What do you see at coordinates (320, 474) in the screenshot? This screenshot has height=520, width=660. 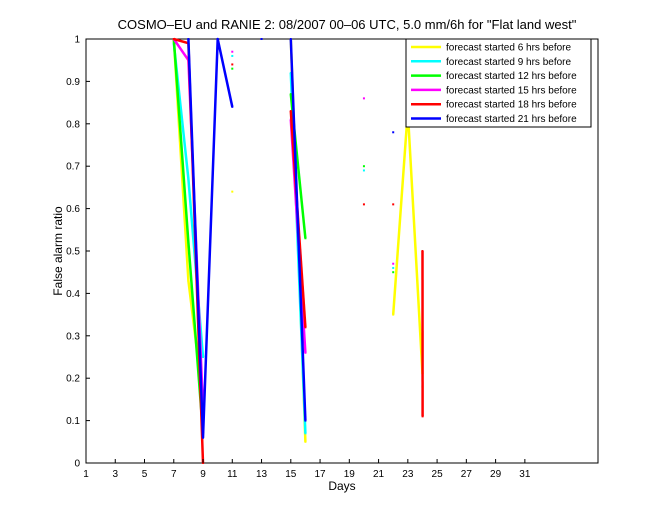 I see `x-tick-label: 17` at bounding box center [320, 474].